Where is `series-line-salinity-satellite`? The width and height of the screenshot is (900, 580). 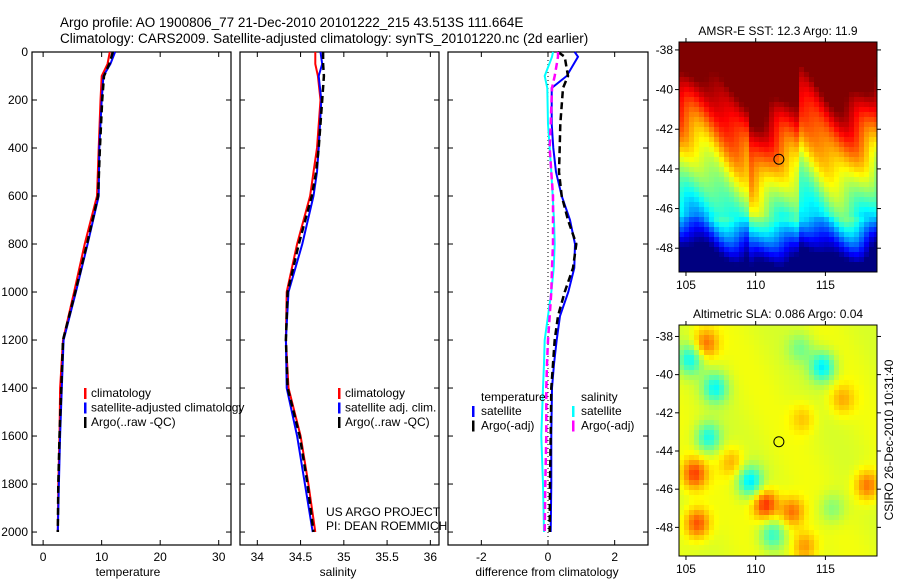
series-line-salinity-satellite is located at coordinates (548, 292).